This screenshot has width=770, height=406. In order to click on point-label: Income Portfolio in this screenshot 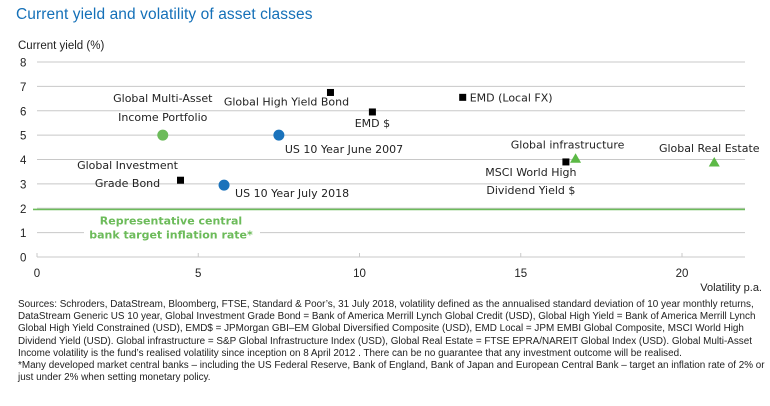, I will do `click(162, 117)`.